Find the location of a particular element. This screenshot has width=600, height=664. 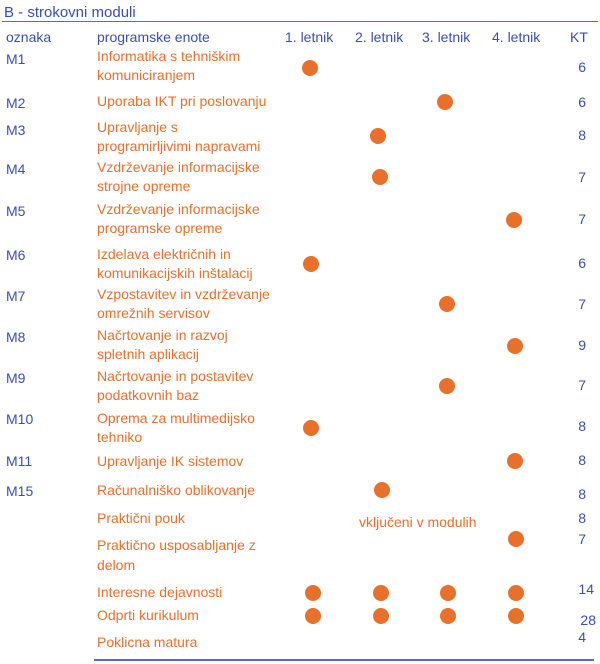

row-name: Uporaba IKT pri poslovanju is located at coordinates (182, 101).